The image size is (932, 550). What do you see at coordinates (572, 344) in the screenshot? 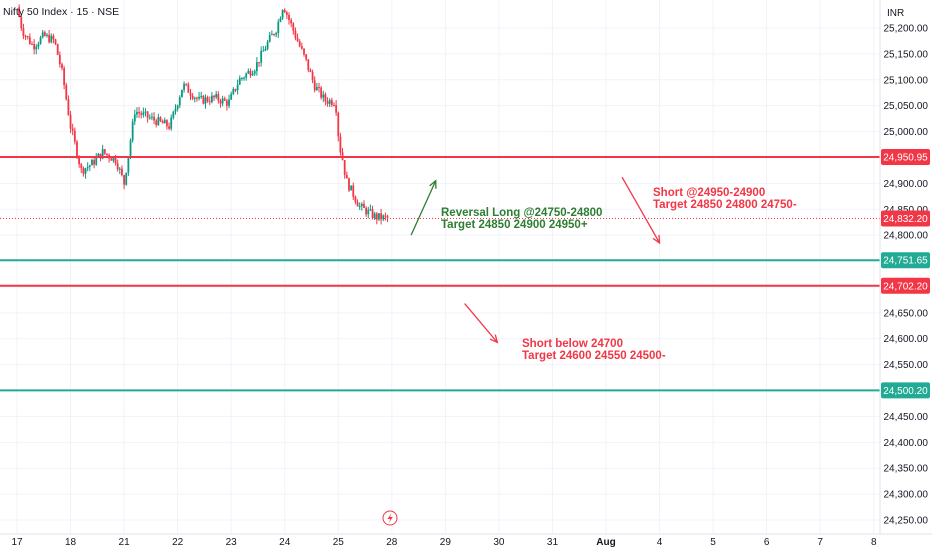
I see `annotation-short-below-line: Short below 24700` at bounding box center [572, 344].